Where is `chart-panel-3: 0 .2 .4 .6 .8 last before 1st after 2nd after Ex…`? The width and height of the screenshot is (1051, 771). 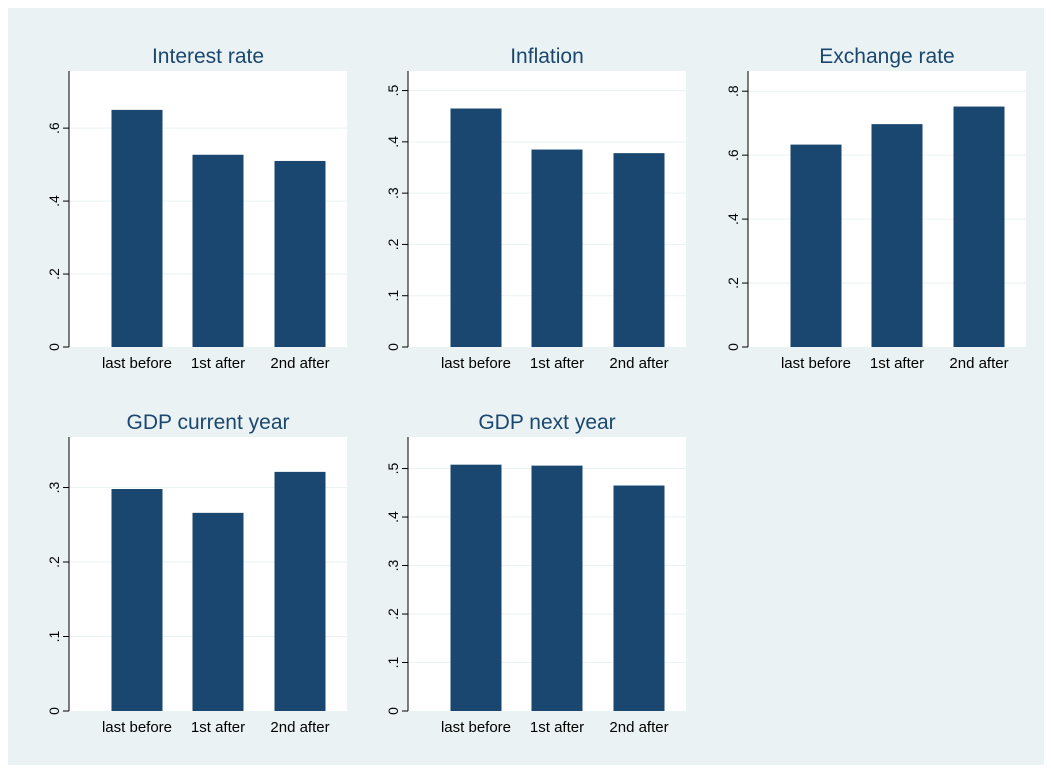 chart-panel-3: 0 .2 .4 .6 .8 last before 1st after 2nd after Ex… is located at coordinates (875, 208).